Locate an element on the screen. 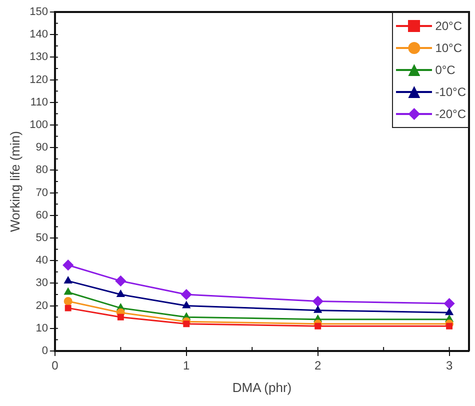  y-tick-label: 80 is located at coordinates (42, 170).